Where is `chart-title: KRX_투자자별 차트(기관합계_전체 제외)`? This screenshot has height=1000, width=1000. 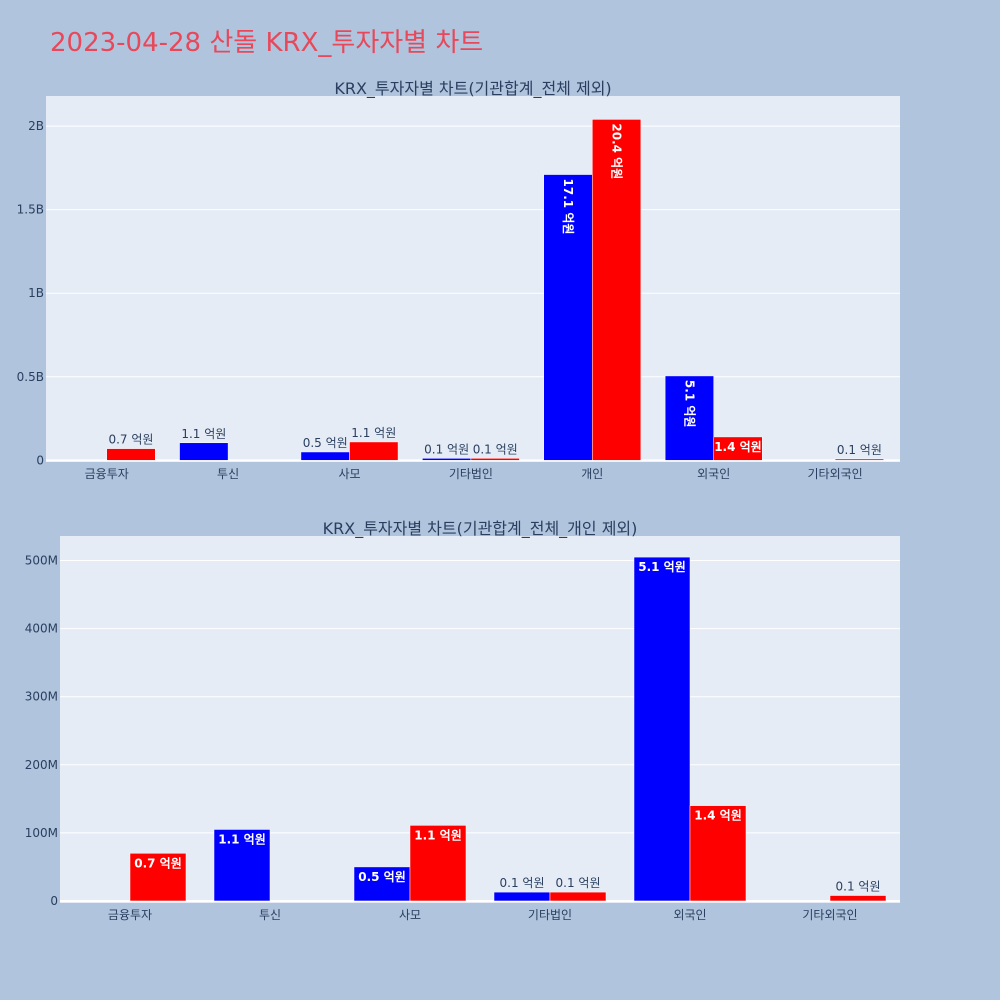
chart-title: KRX_투자자별 차트(기관합계_전체 제외) is located at coordinates (472, 89).